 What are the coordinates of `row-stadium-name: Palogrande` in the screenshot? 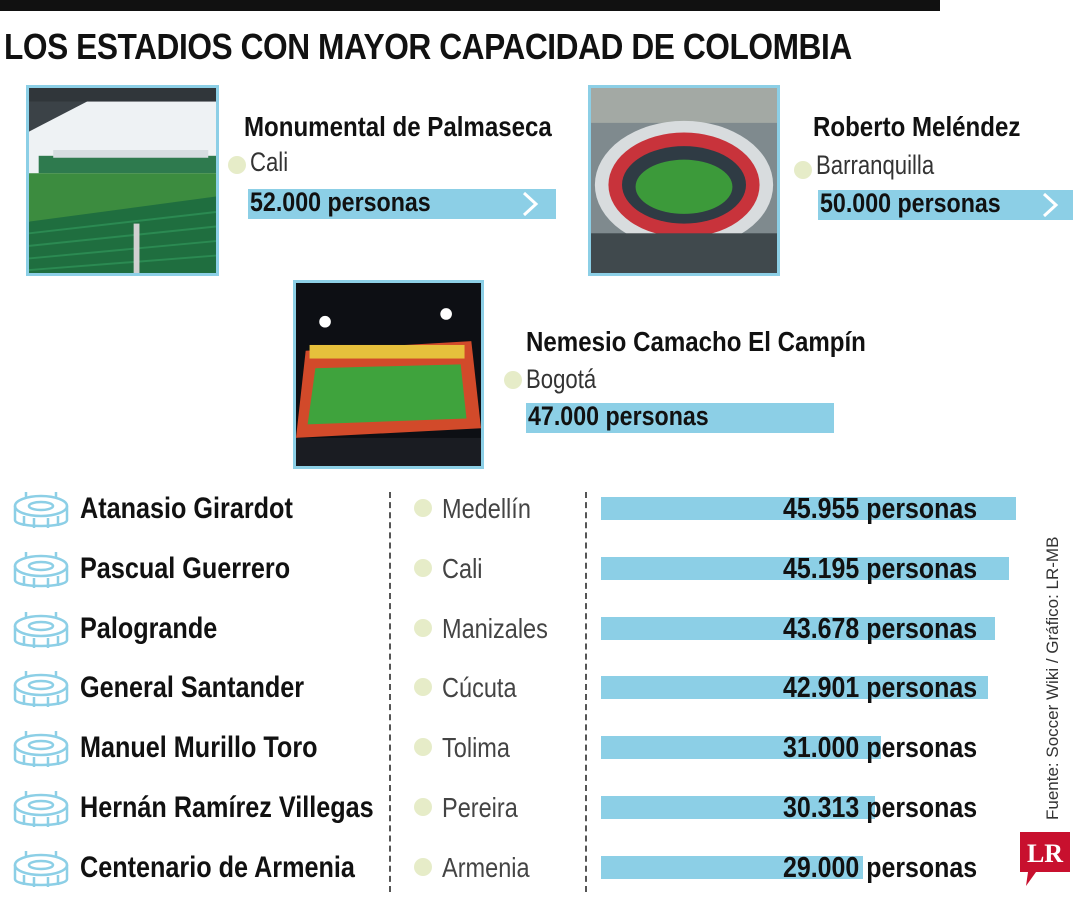 It's located at (149, 628).